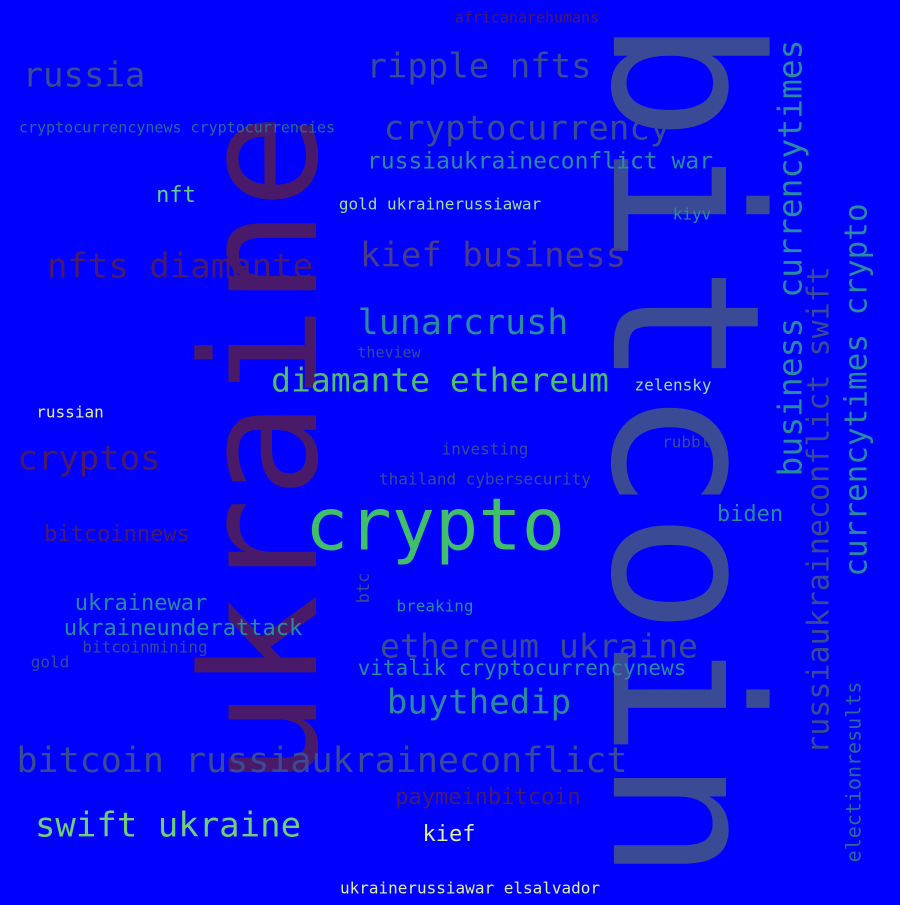 Image resolution: width=900 pixels, height=905 pixels. Describe the element at coordinates (440, 380) in the screenshot. I see `word-diamante-ethereum: diamante ethereum` at that location.